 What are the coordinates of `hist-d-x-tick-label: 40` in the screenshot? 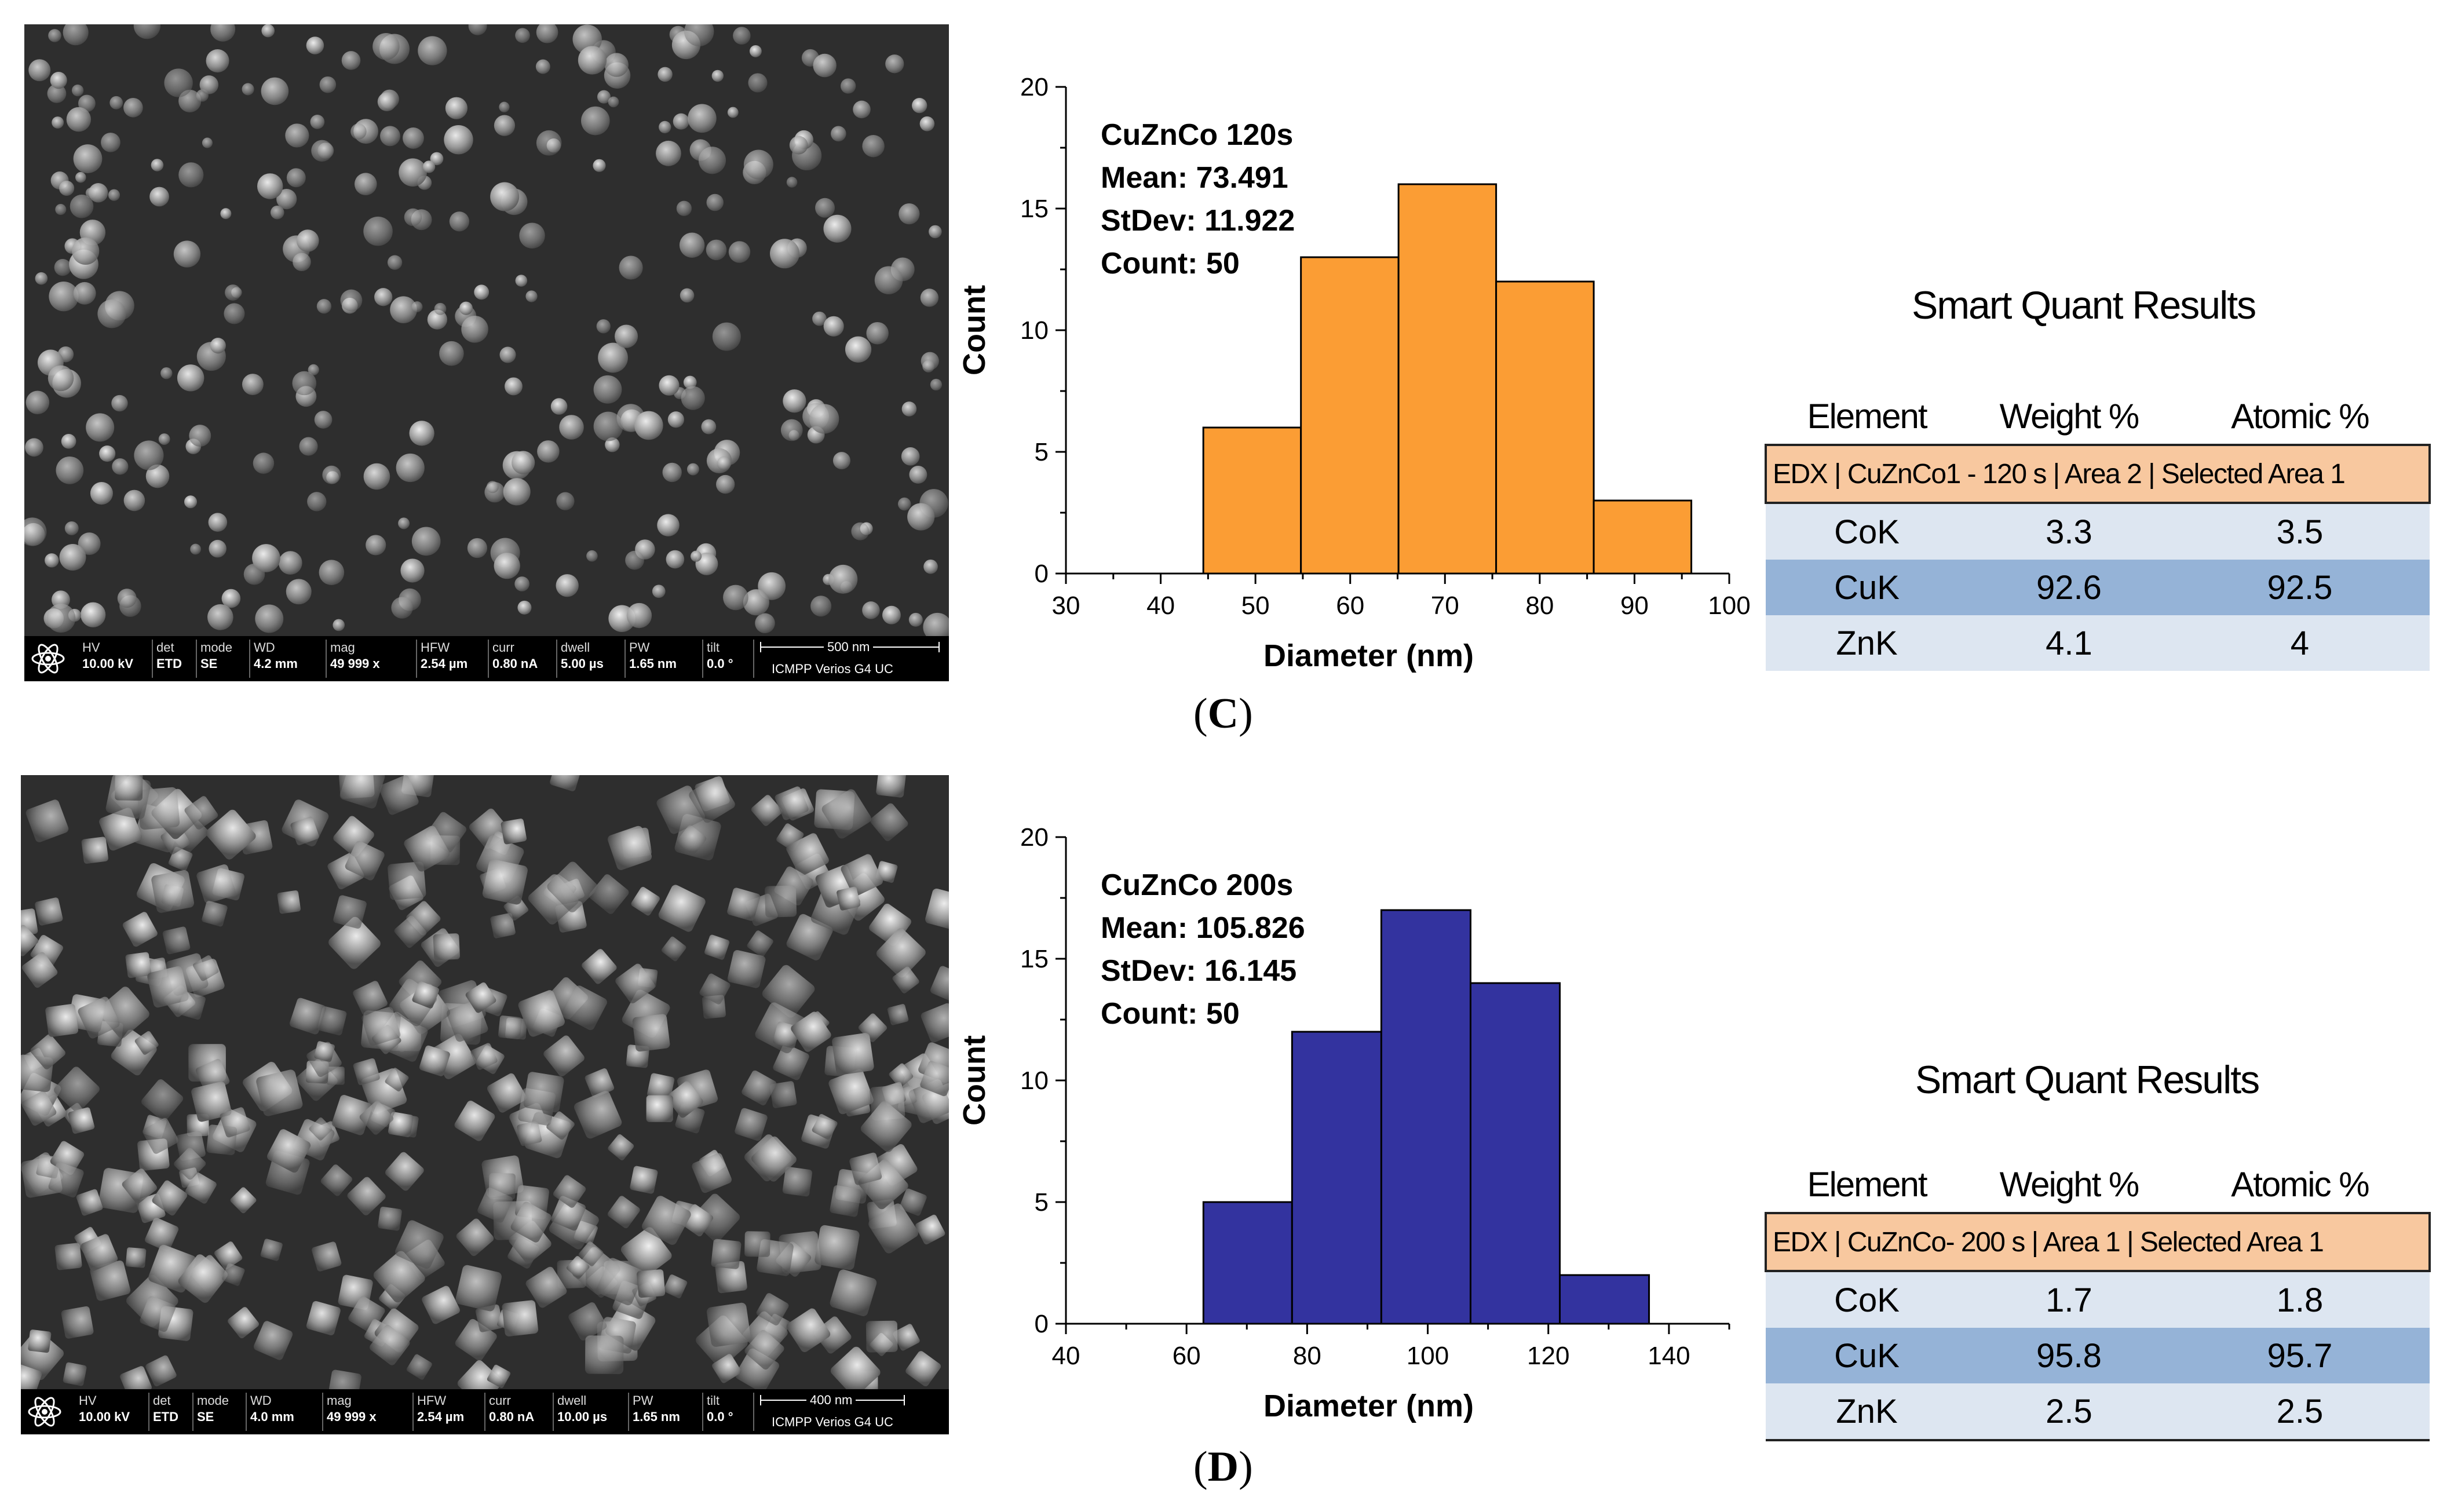 It's located at (1066, 1356).